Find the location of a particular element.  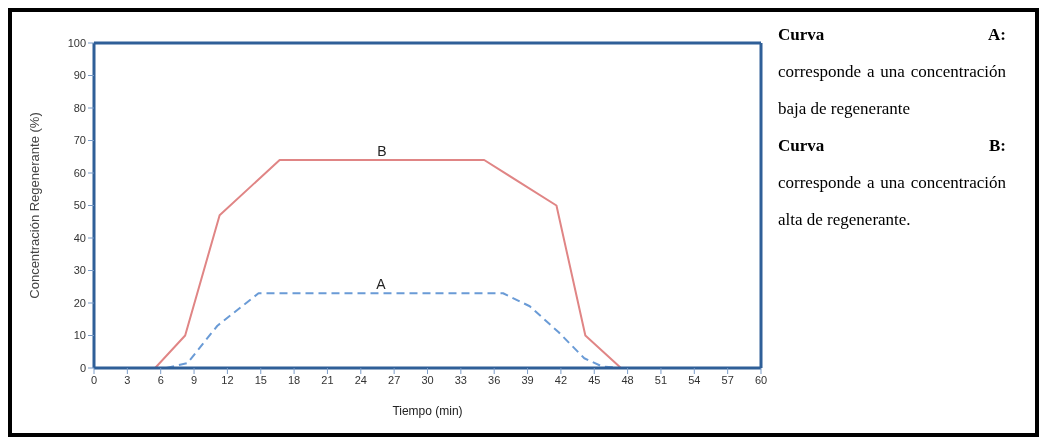

y-tick-label: 30 is located at coordinates (79, 270).